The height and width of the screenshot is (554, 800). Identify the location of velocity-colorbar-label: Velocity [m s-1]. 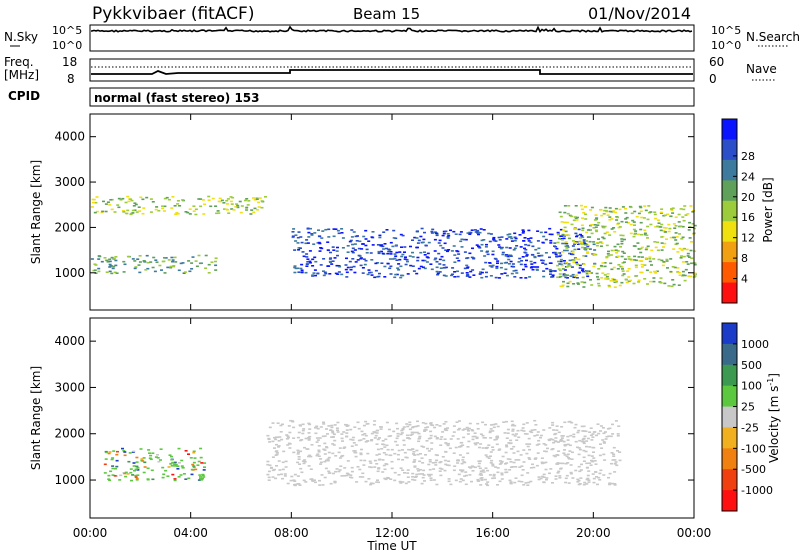
(773, 418).